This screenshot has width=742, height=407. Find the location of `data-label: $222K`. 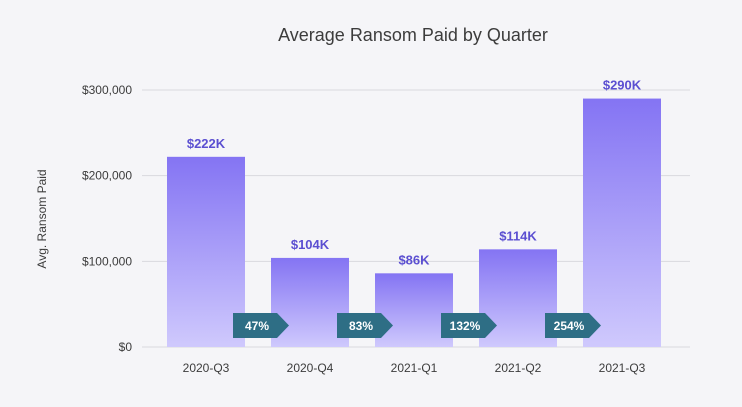

data-label: $222K is located at coordinates (206, 143).